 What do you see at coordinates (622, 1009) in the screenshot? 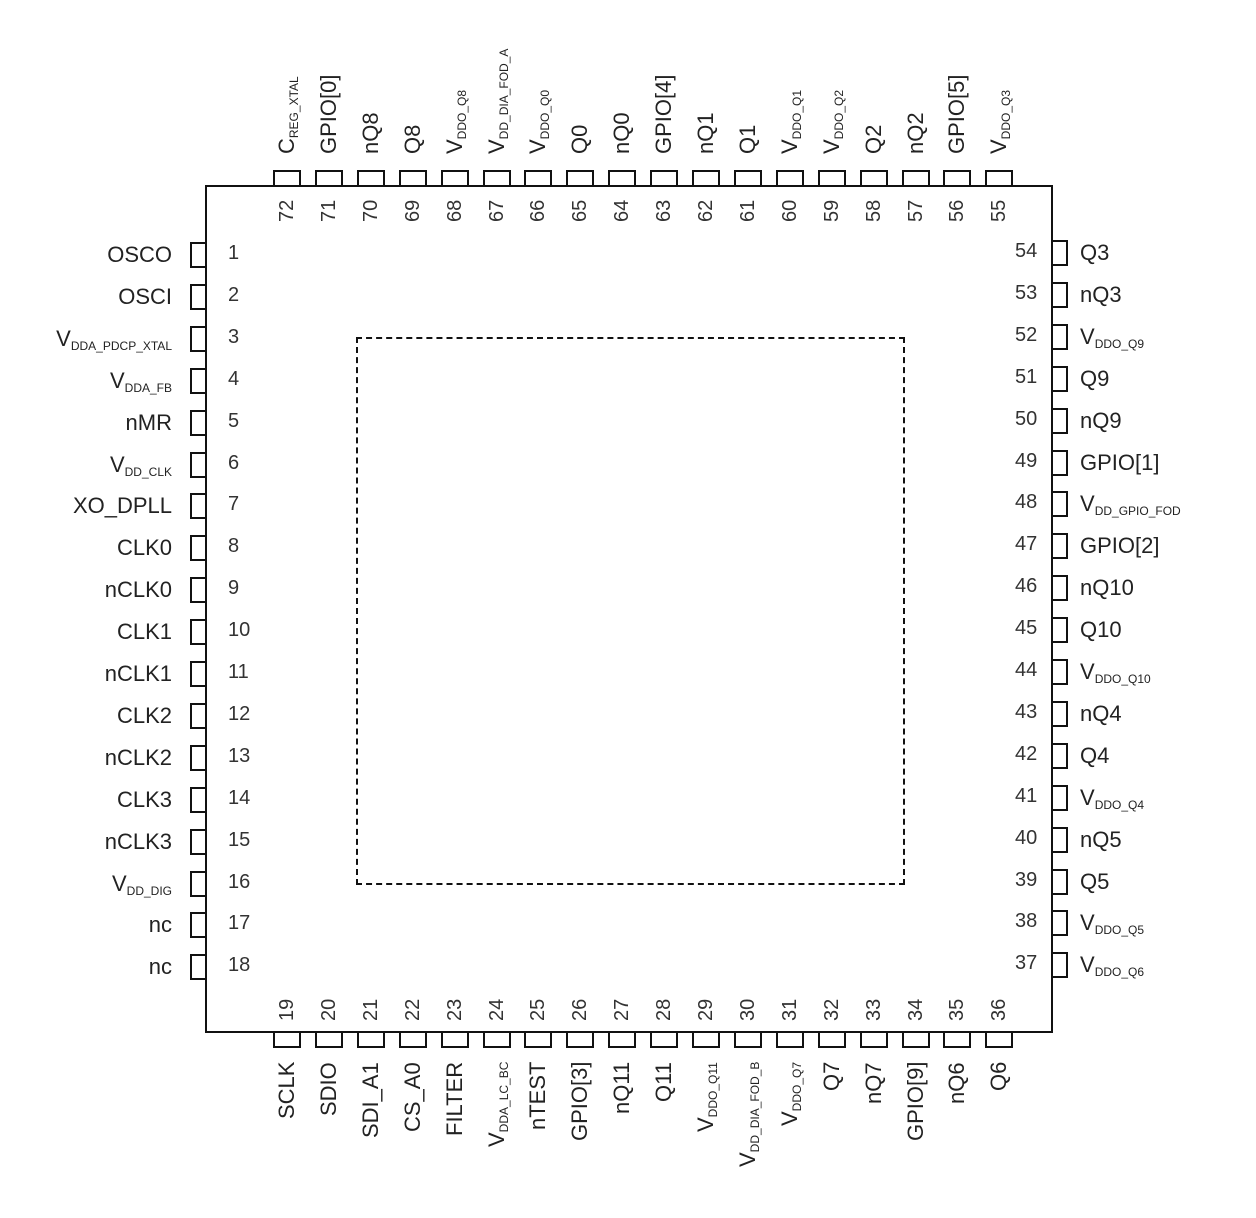
I see `pin-number: 27` at bounding box center [622, 1009].